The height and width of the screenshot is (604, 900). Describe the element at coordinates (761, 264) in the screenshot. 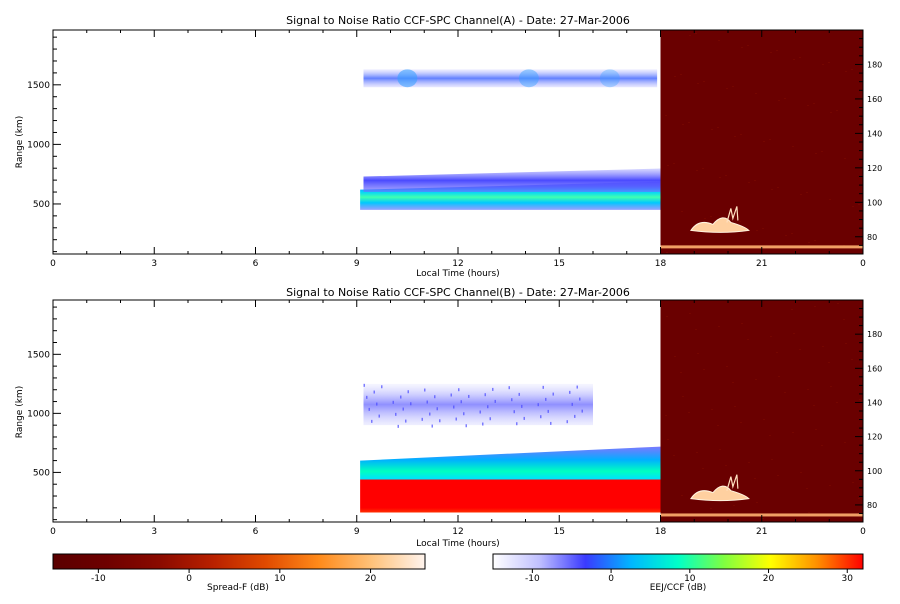

I see `x-tick-label: 21` at that location.